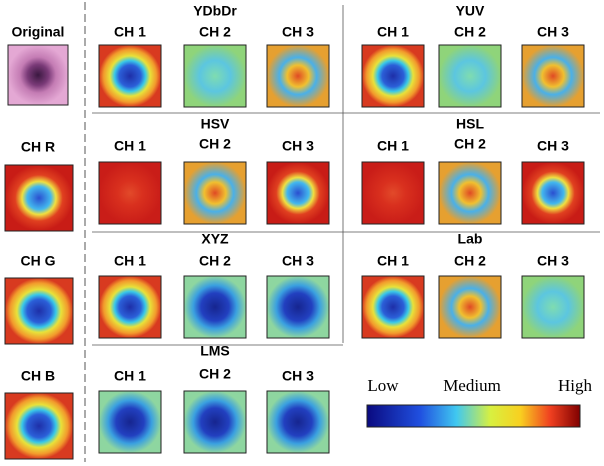  What do you see at coordinates (38, 261) in the screenshot?
I see `row-label: CH G` at bounding box center [38, 261].